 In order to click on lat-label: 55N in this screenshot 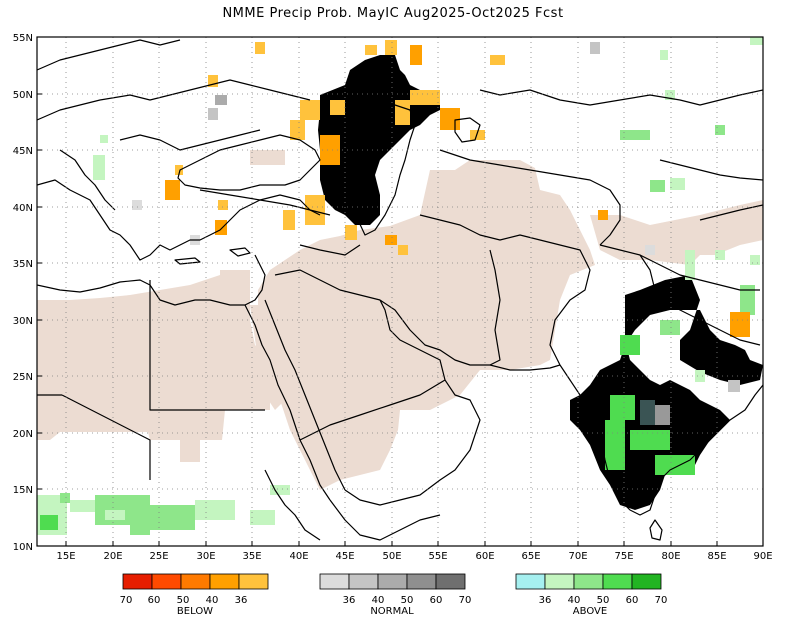, I will do `click(23, 38)`.